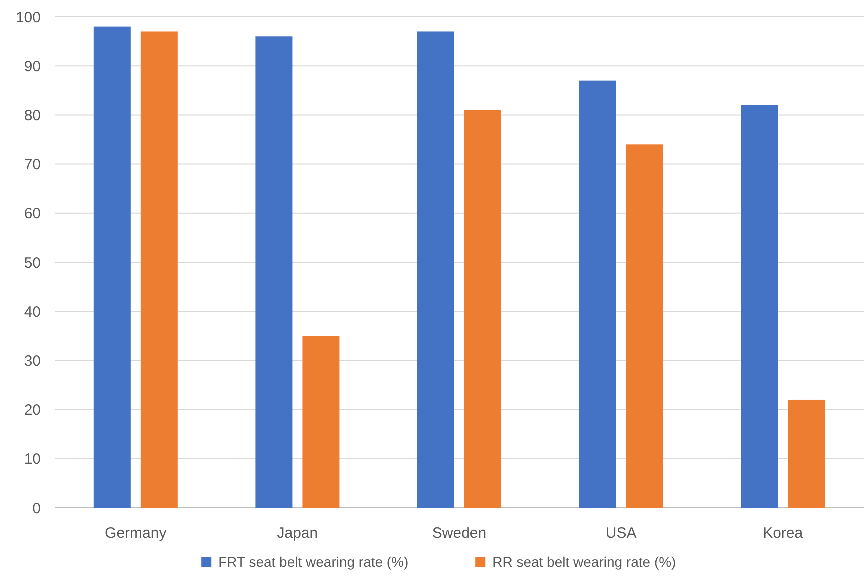  What do you see at coordinates (32, 263) in the screenshot?
I see `y-tick-label: 50` at bounding box center [32, 263].